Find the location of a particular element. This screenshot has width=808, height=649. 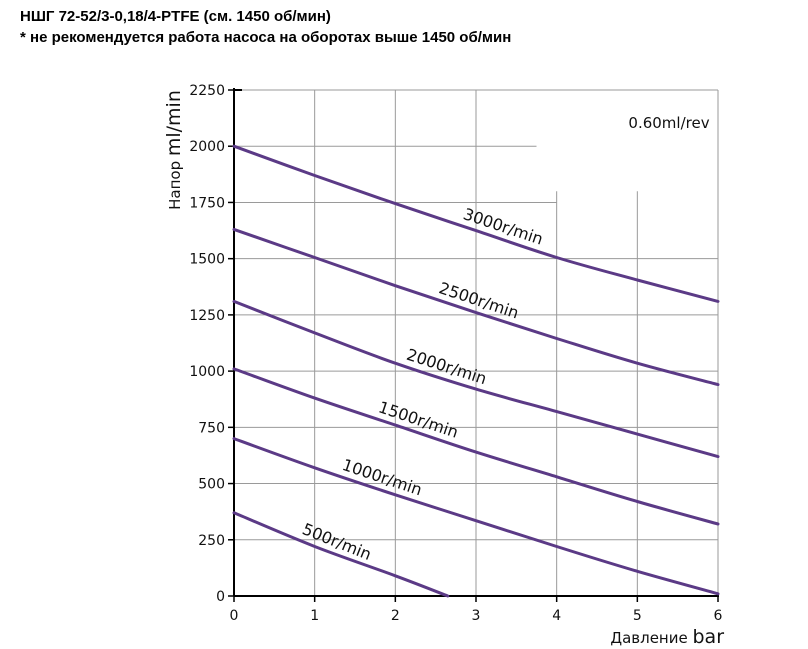

y-axis-label: Напор ml/min is located at coordinates (174, 150).